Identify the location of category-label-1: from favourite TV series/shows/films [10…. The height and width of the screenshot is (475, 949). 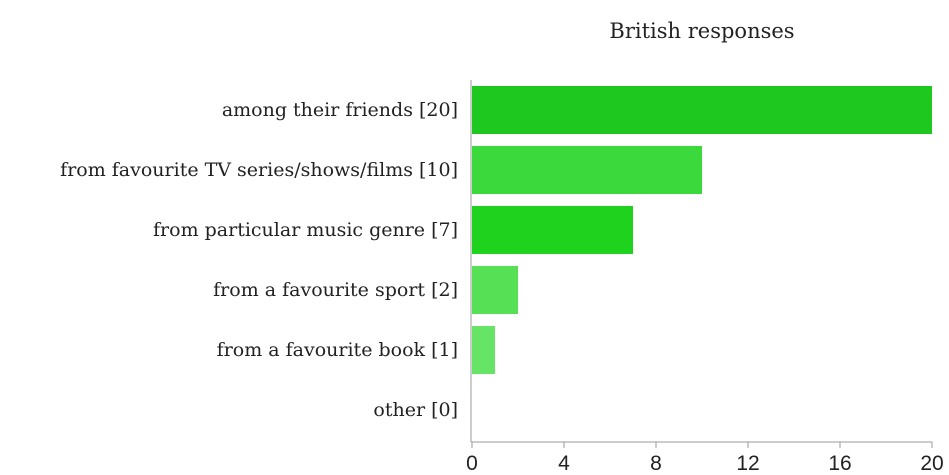
(259, 170).